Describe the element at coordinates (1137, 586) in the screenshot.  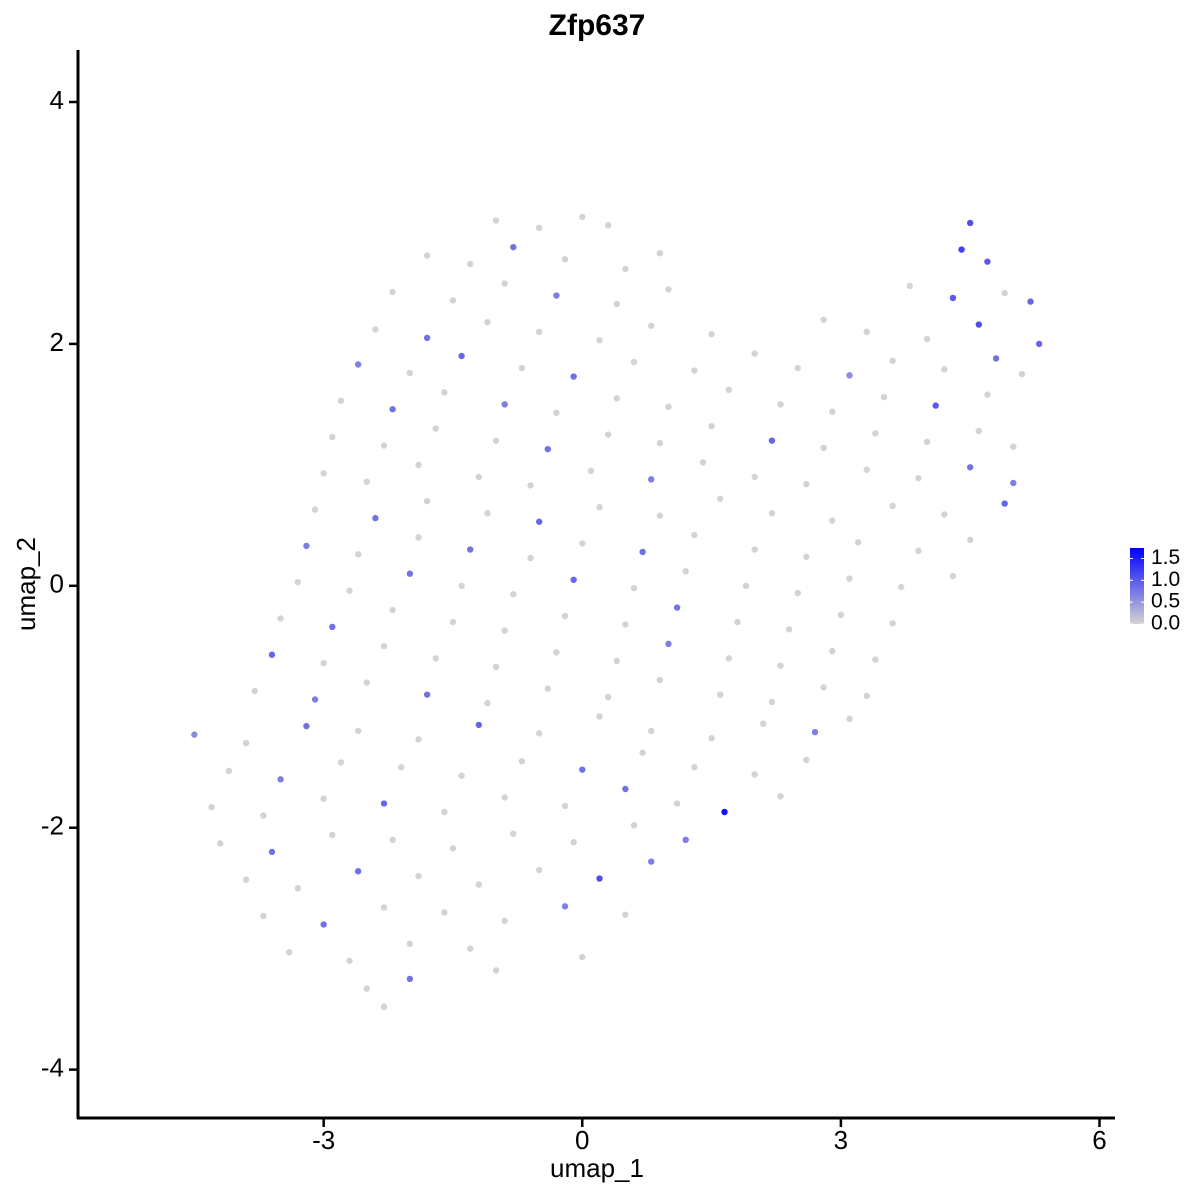
I see `color-bar` at that location.